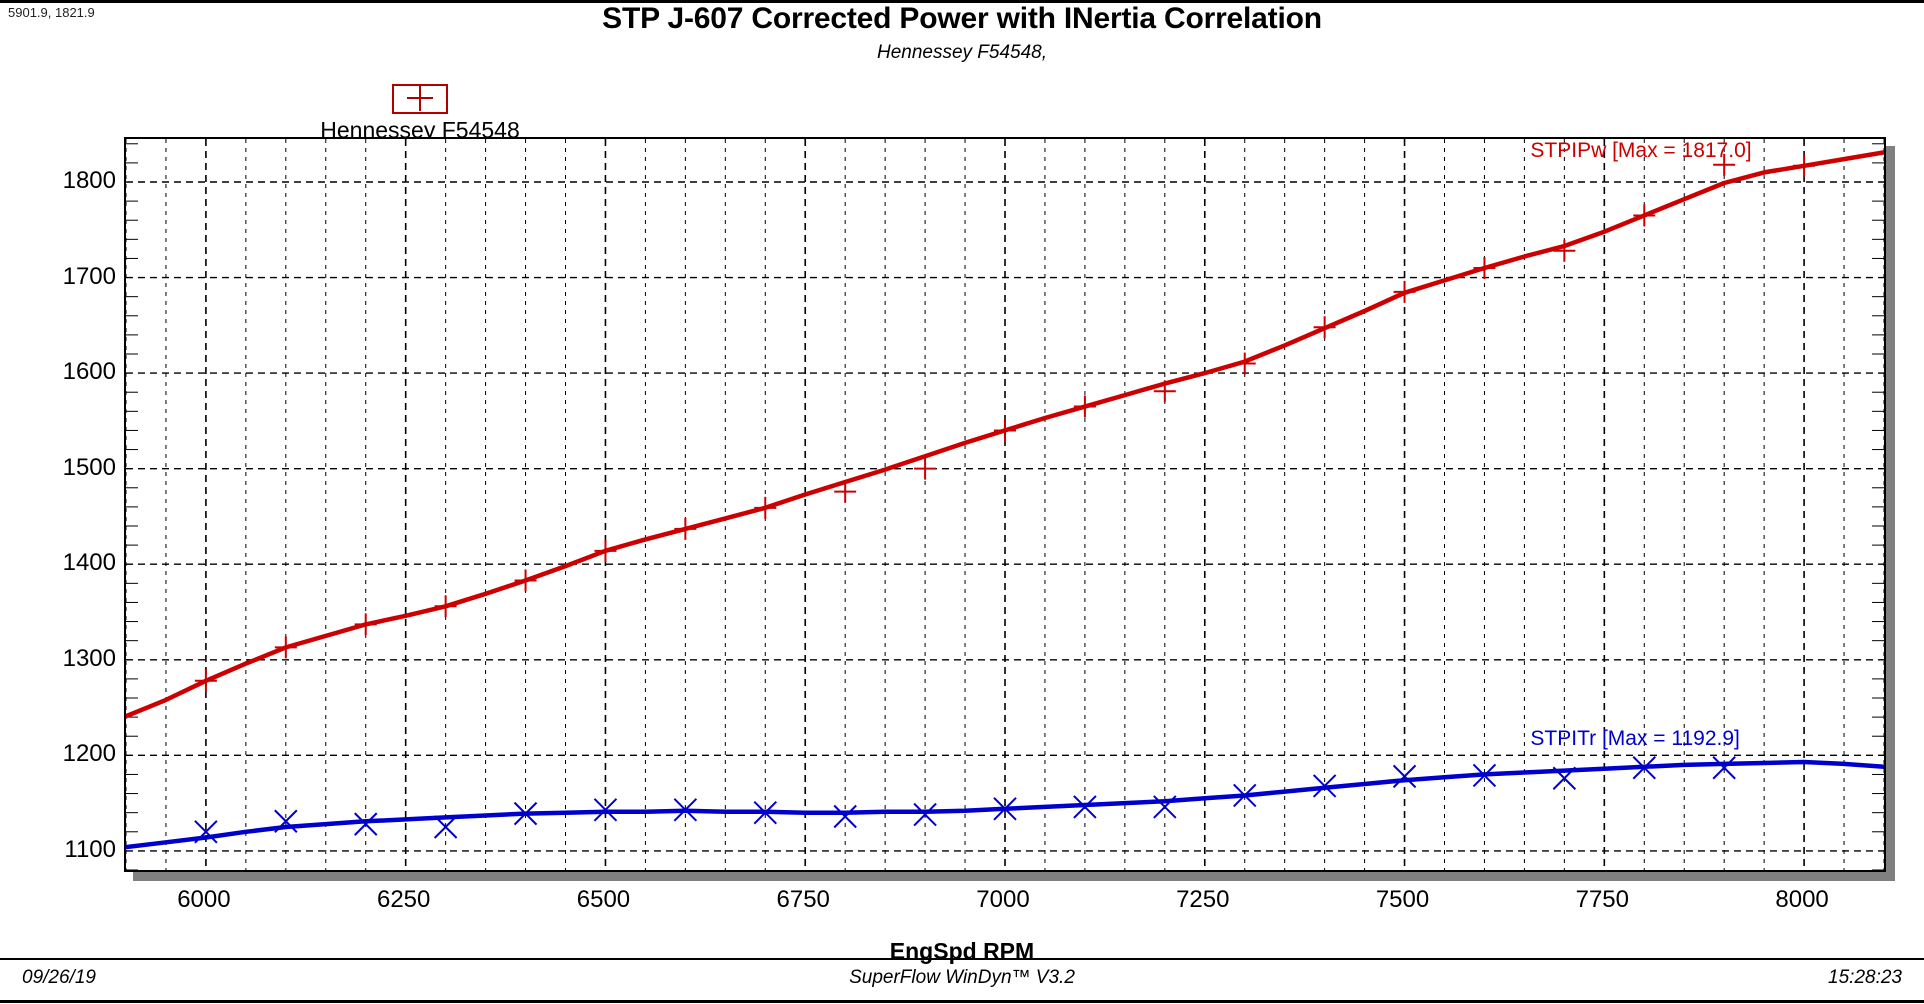 Image resolution: width=1924 pixels, height=1004 pixels. I want to click on x-axis-ticklabel: 6500, so click(603, 899).